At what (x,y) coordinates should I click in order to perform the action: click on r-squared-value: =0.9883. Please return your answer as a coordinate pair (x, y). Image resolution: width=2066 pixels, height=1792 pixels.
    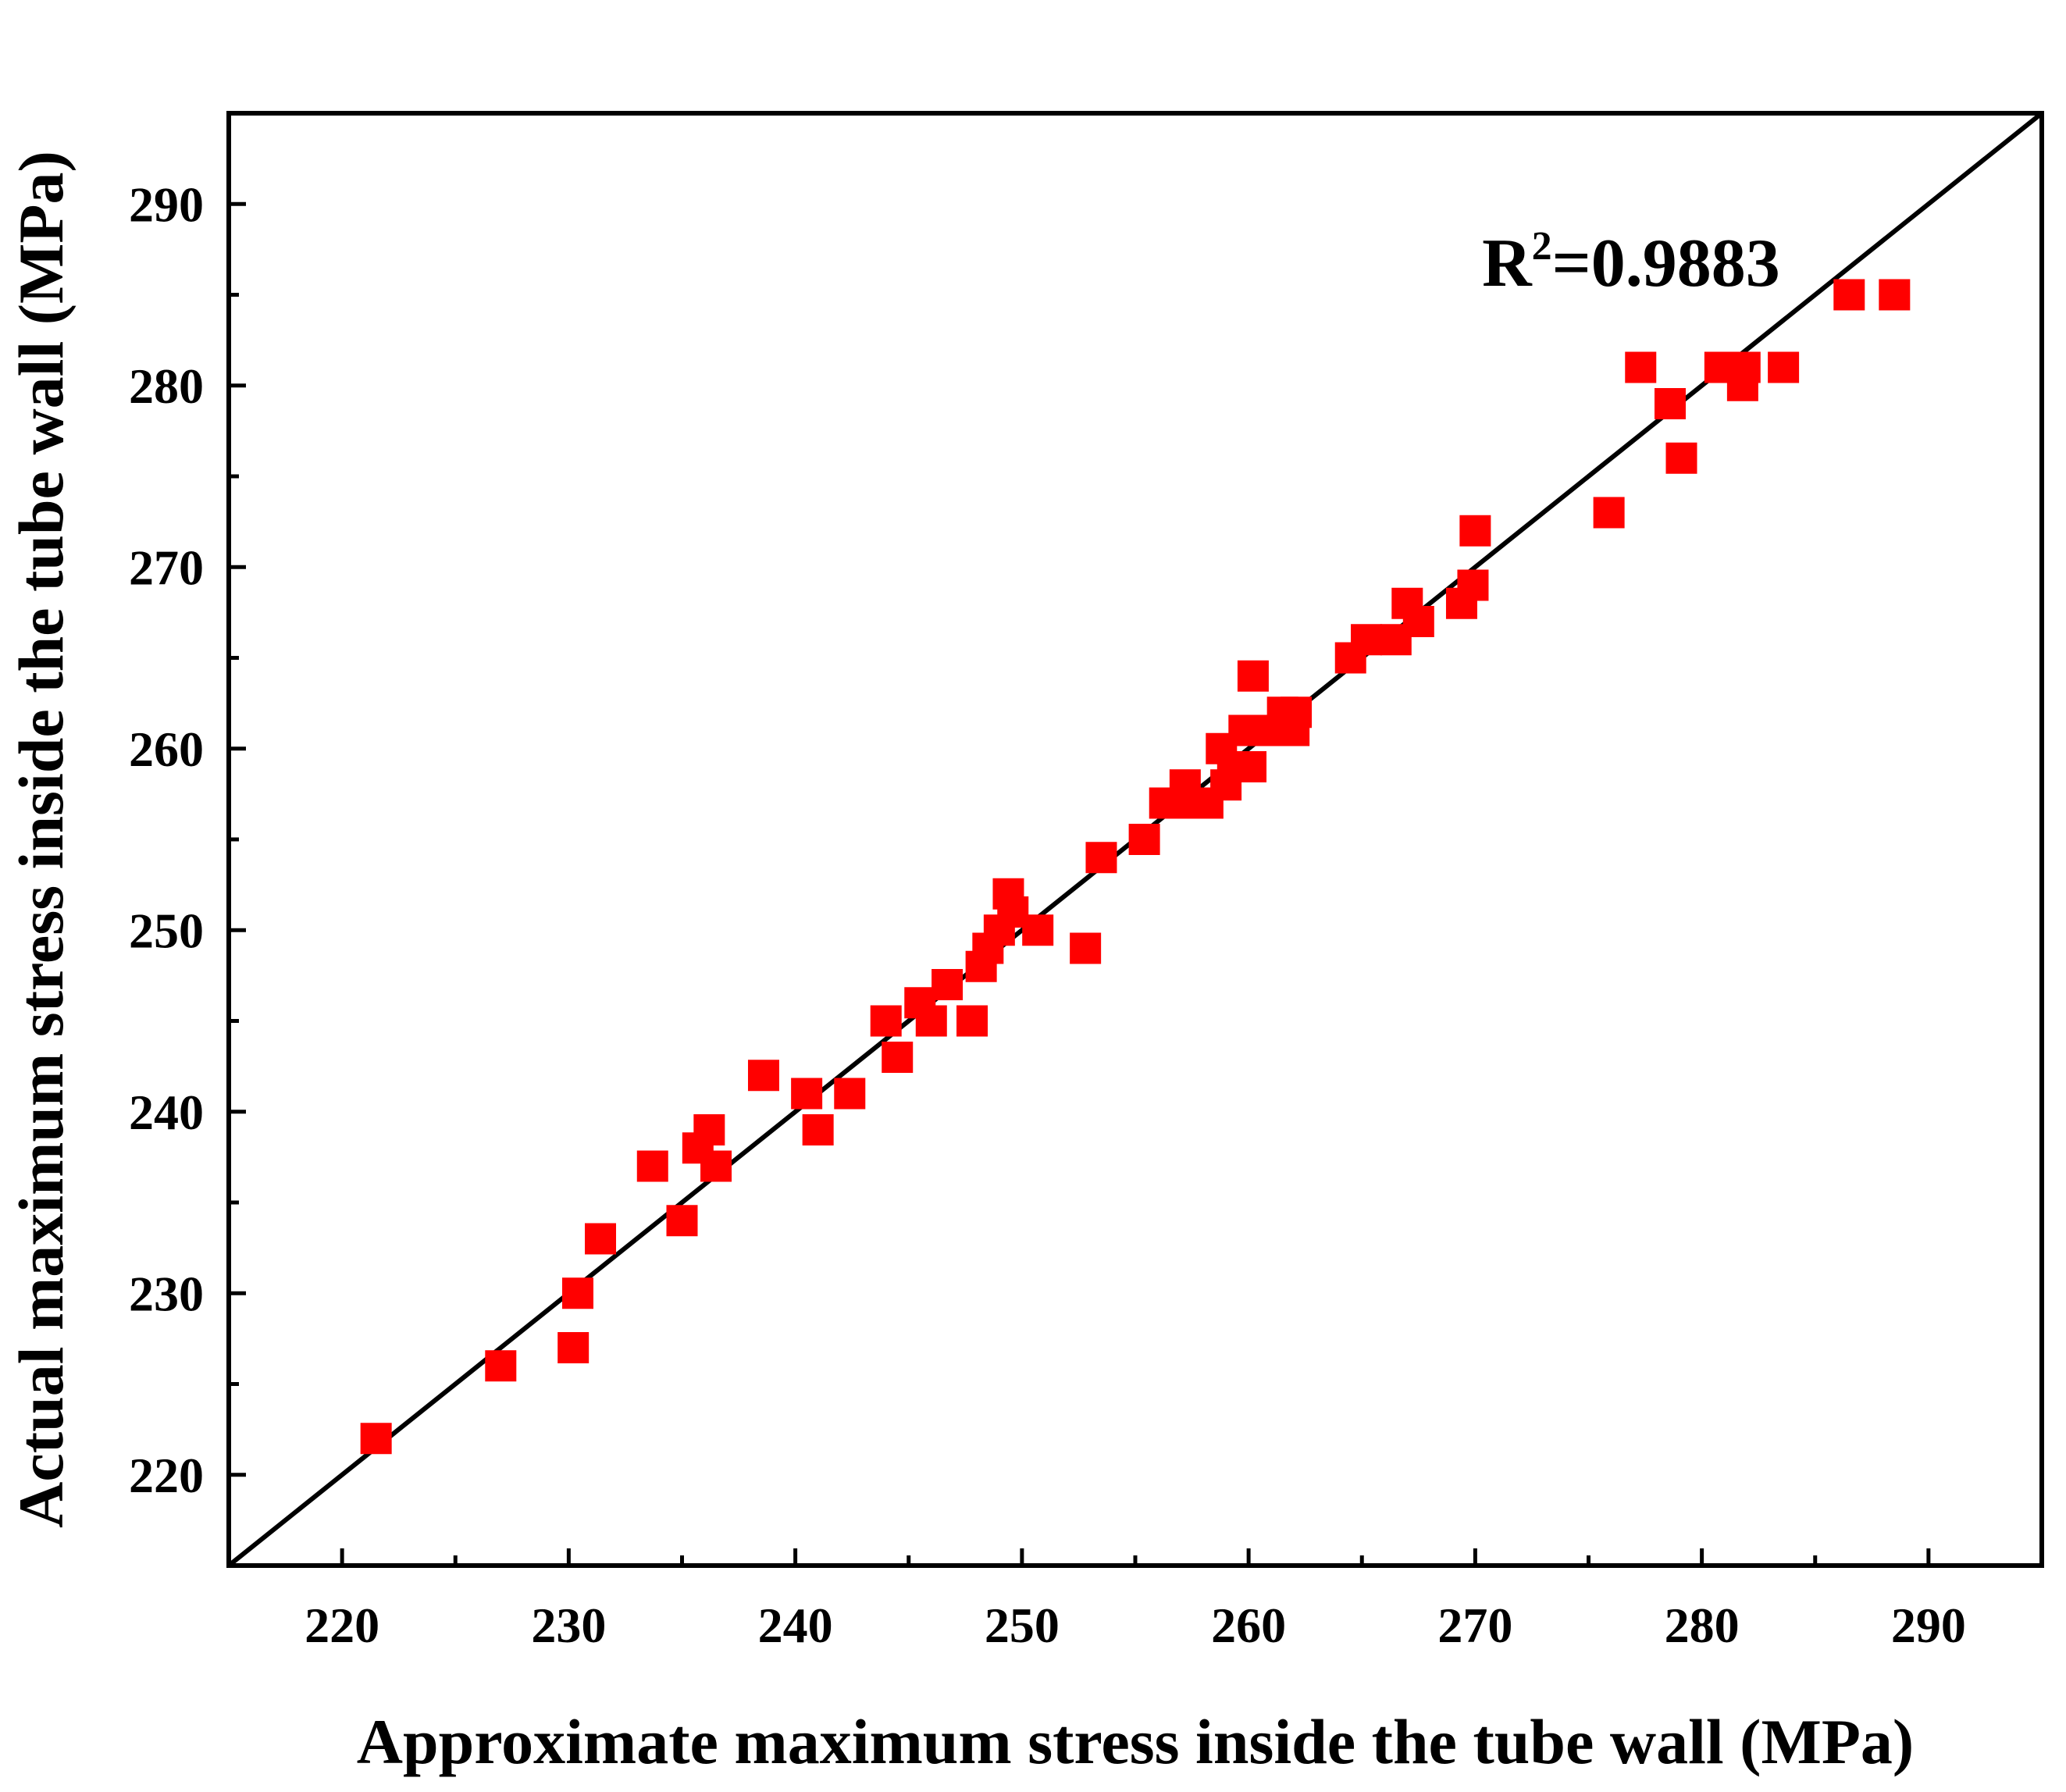
    Looking at the image, I should click on (1666, 263).